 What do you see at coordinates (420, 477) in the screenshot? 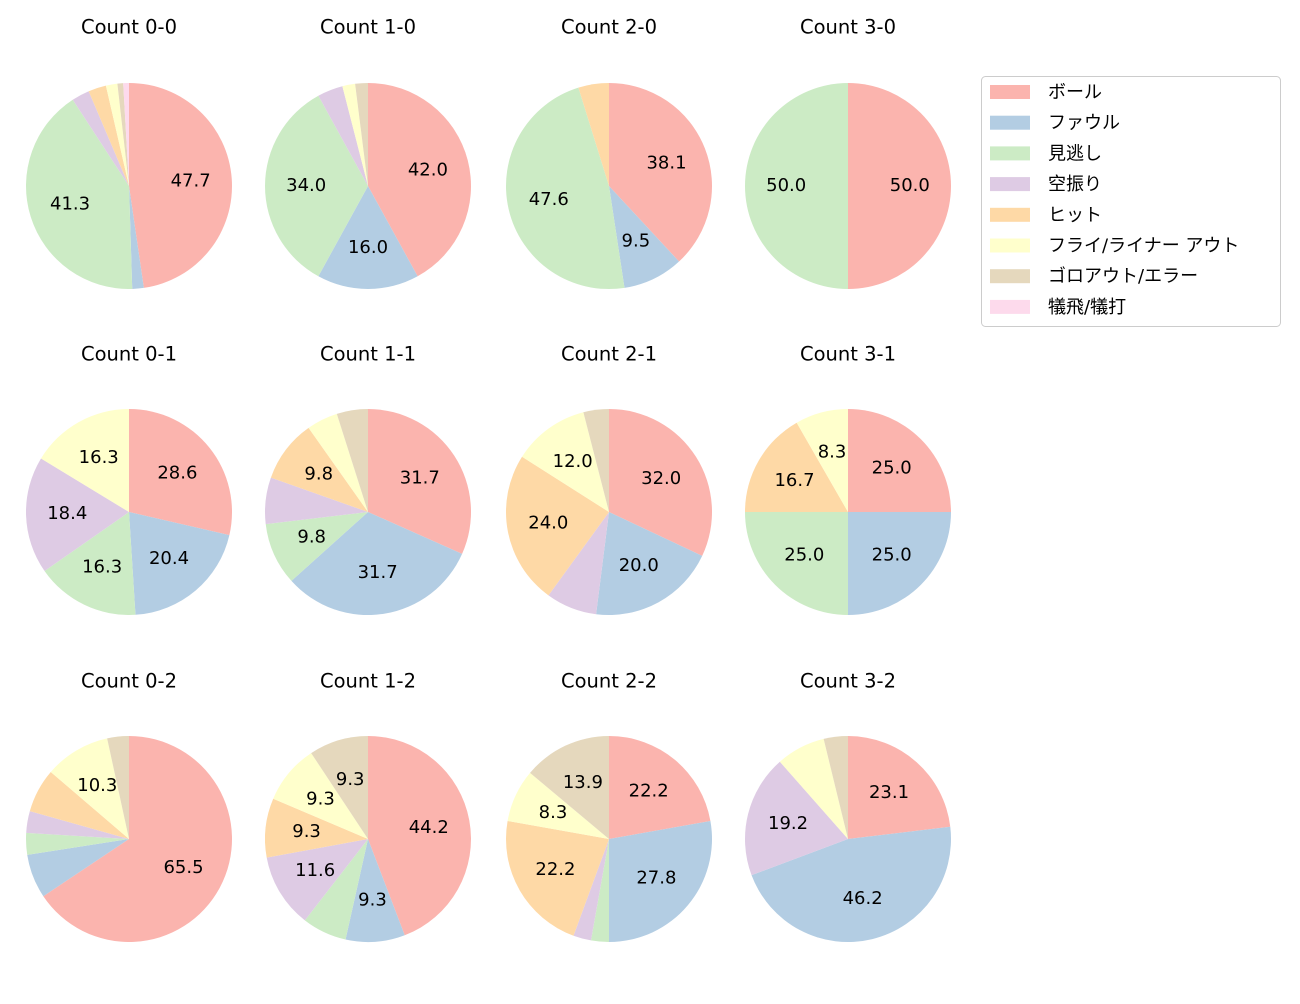
I see `slice-label: 31.7` at bounding box center [420, 477].